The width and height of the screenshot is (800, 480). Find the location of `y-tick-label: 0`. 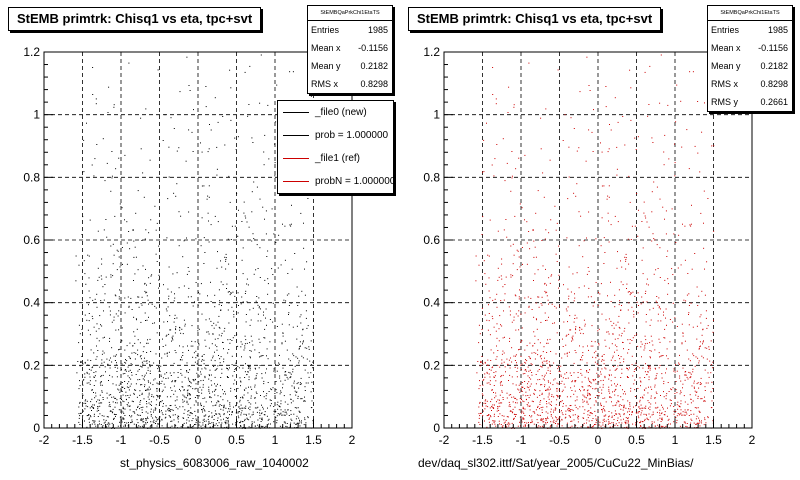

y-tick-label: 0 is located at coordinates (436, 428).